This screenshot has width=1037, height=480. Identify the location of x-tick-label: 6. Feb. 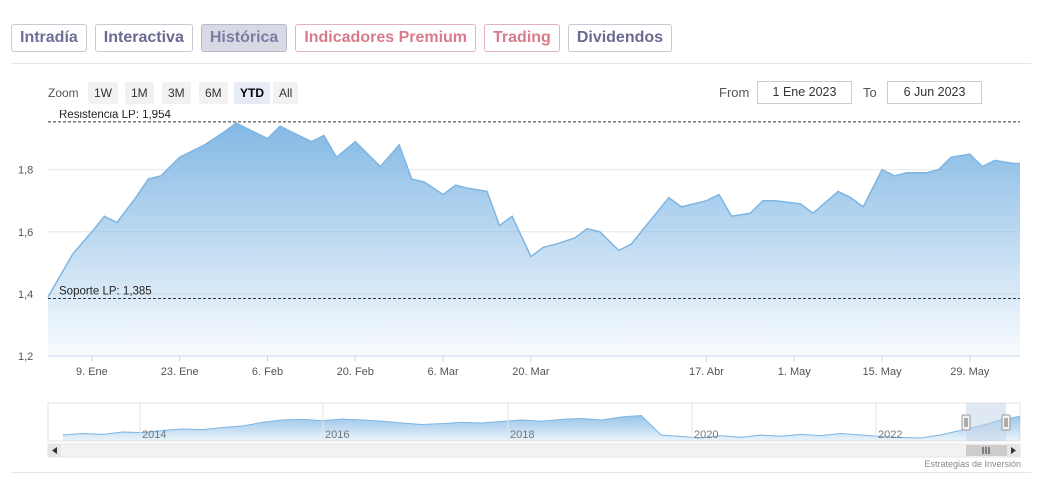
(267, 372).